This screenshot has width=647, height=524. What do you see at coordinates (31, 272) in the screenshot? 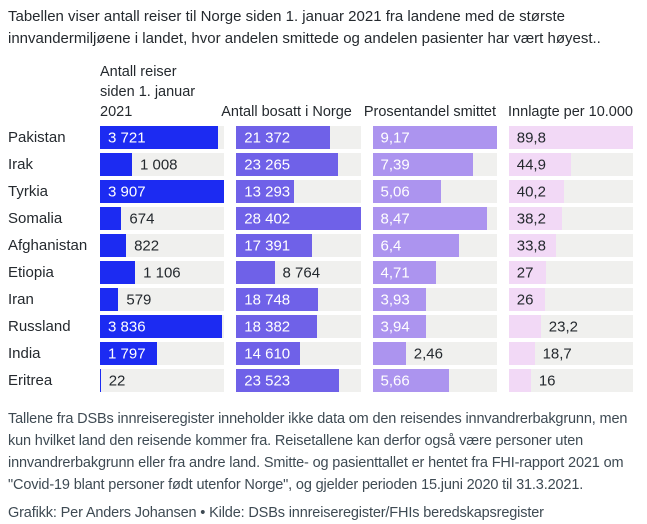
I see `country-label: Etiopia` at bounding box center [31, 272].